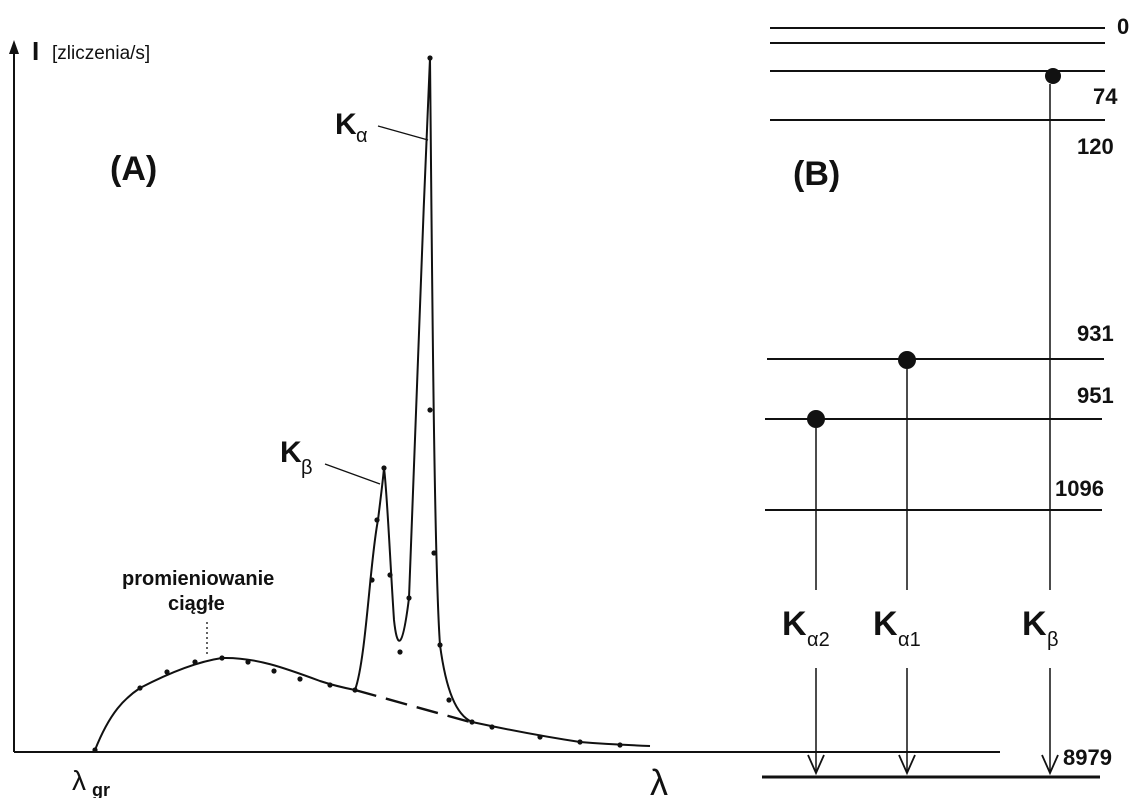 Image resolution: width=1134 pixels, height=798 pixels. I want to click on peak-alpha-label: K α, so click(351, 127).